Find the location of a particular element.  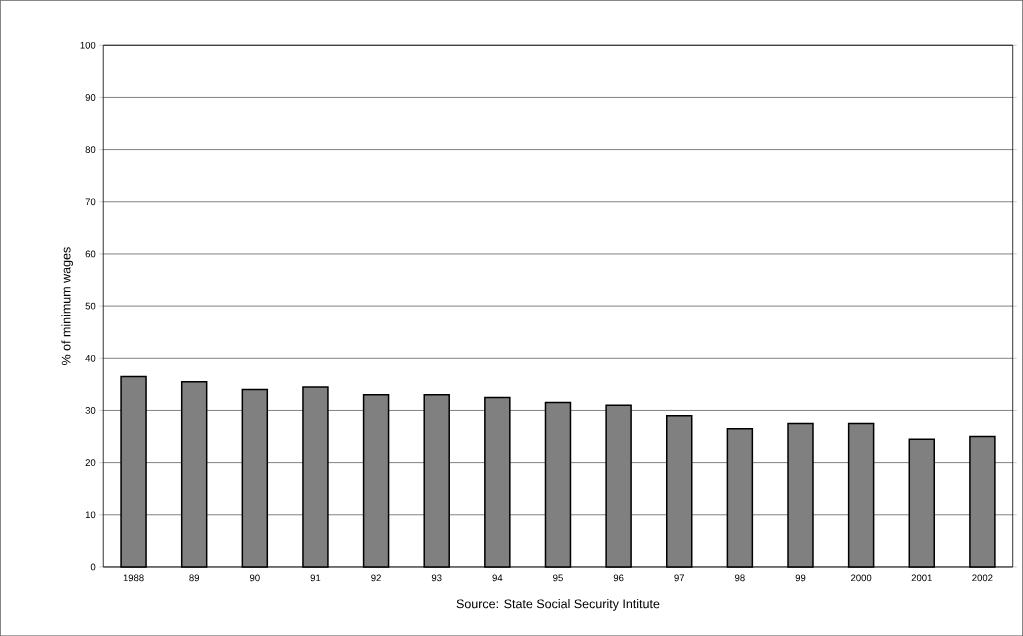

x-tick-label: 94 is located at coordinates (497, 578).